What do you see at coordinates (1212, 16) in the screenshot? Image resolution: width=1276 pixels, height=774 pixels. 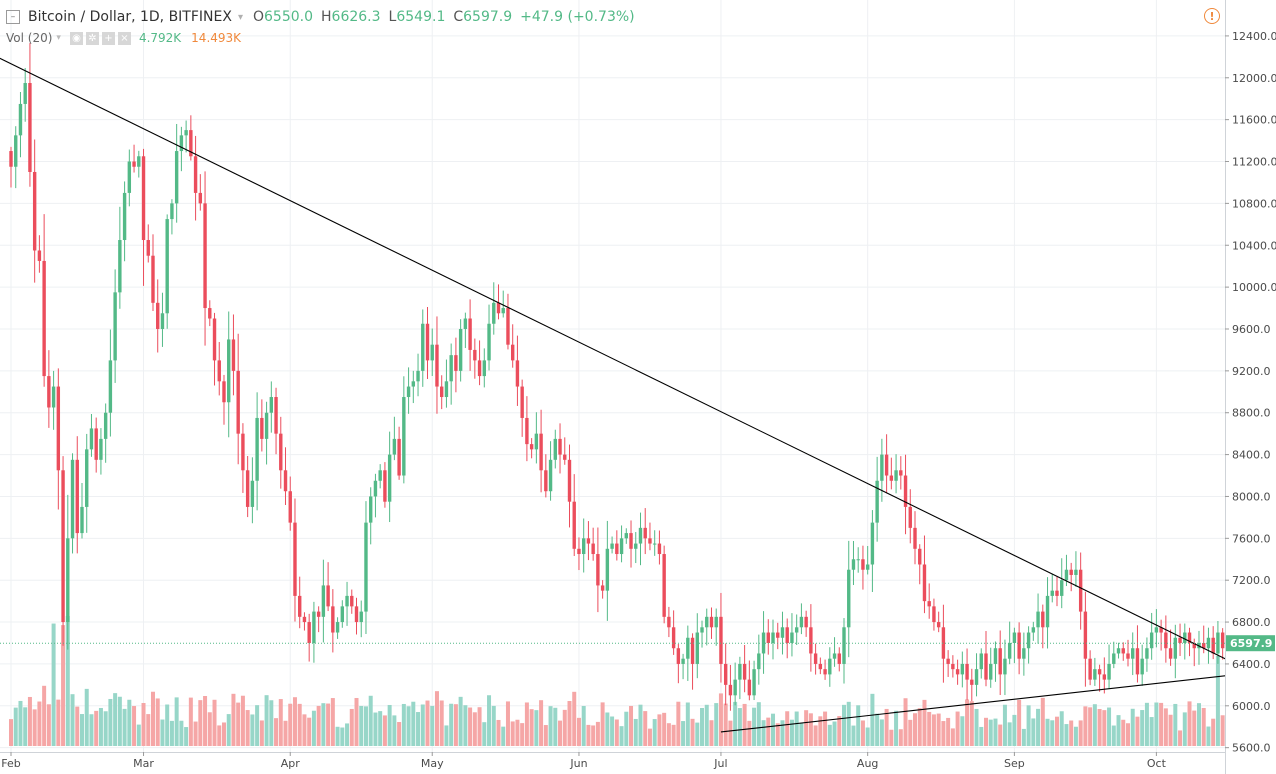 I see `alert-icon: !` at bounding box center [1212, 16].